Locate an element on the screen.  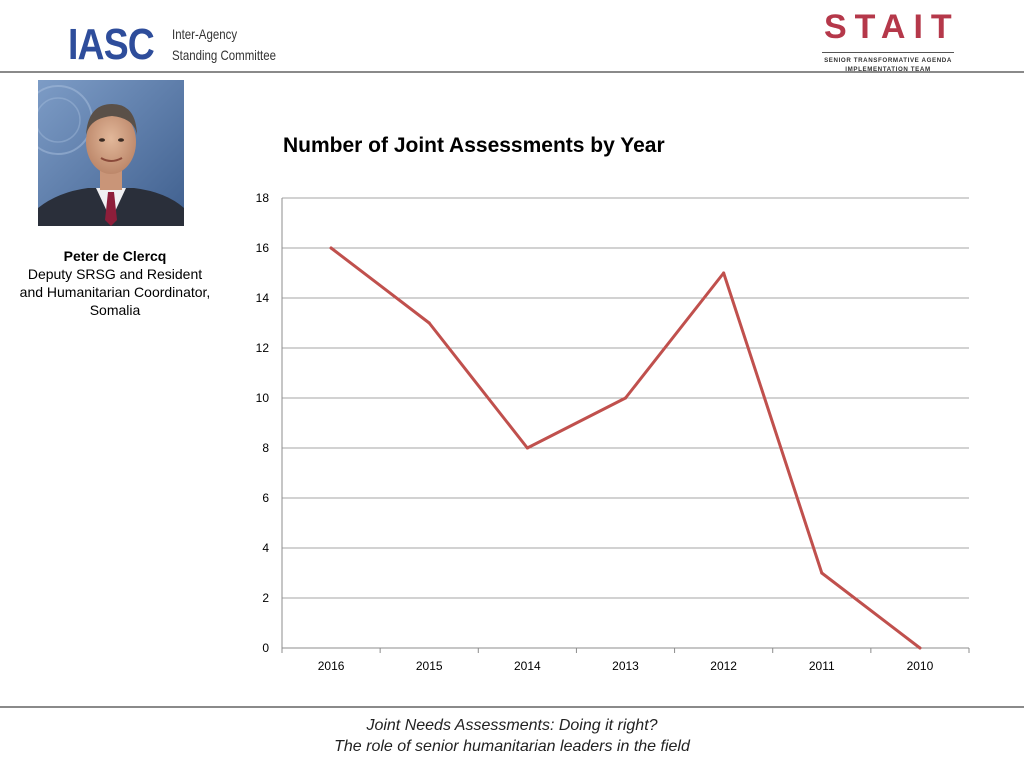
stait-logo-rule is located at coordinates (888, 52).